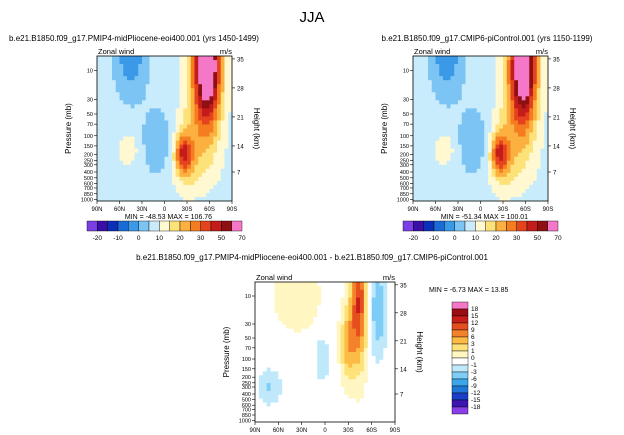 The width and height of the screenshot is (624, 435). What do you see at coordinates (88, 156) in the screenshot?
I see `y-tick-label: 200` at bounding box center [88, 156].